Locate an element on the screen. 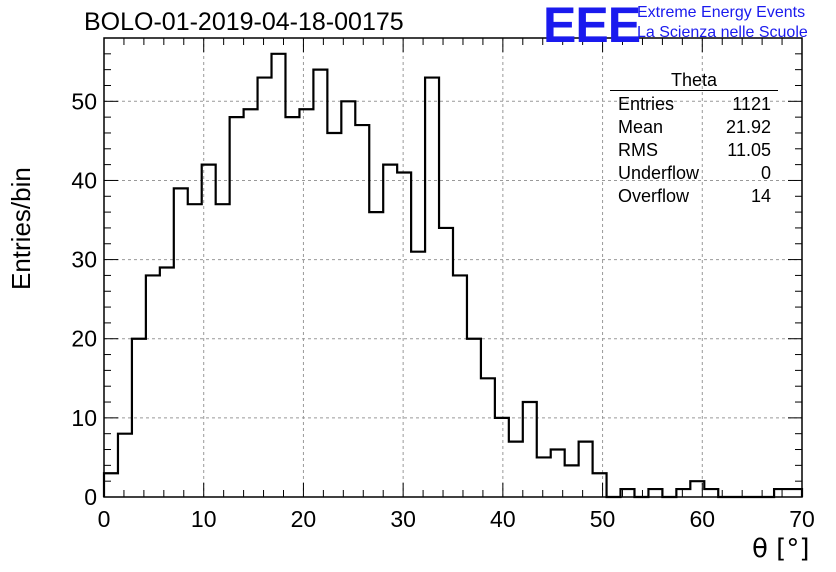 The image size is (836, 572). stats-value: 14 is located at coordinates (760, 196).